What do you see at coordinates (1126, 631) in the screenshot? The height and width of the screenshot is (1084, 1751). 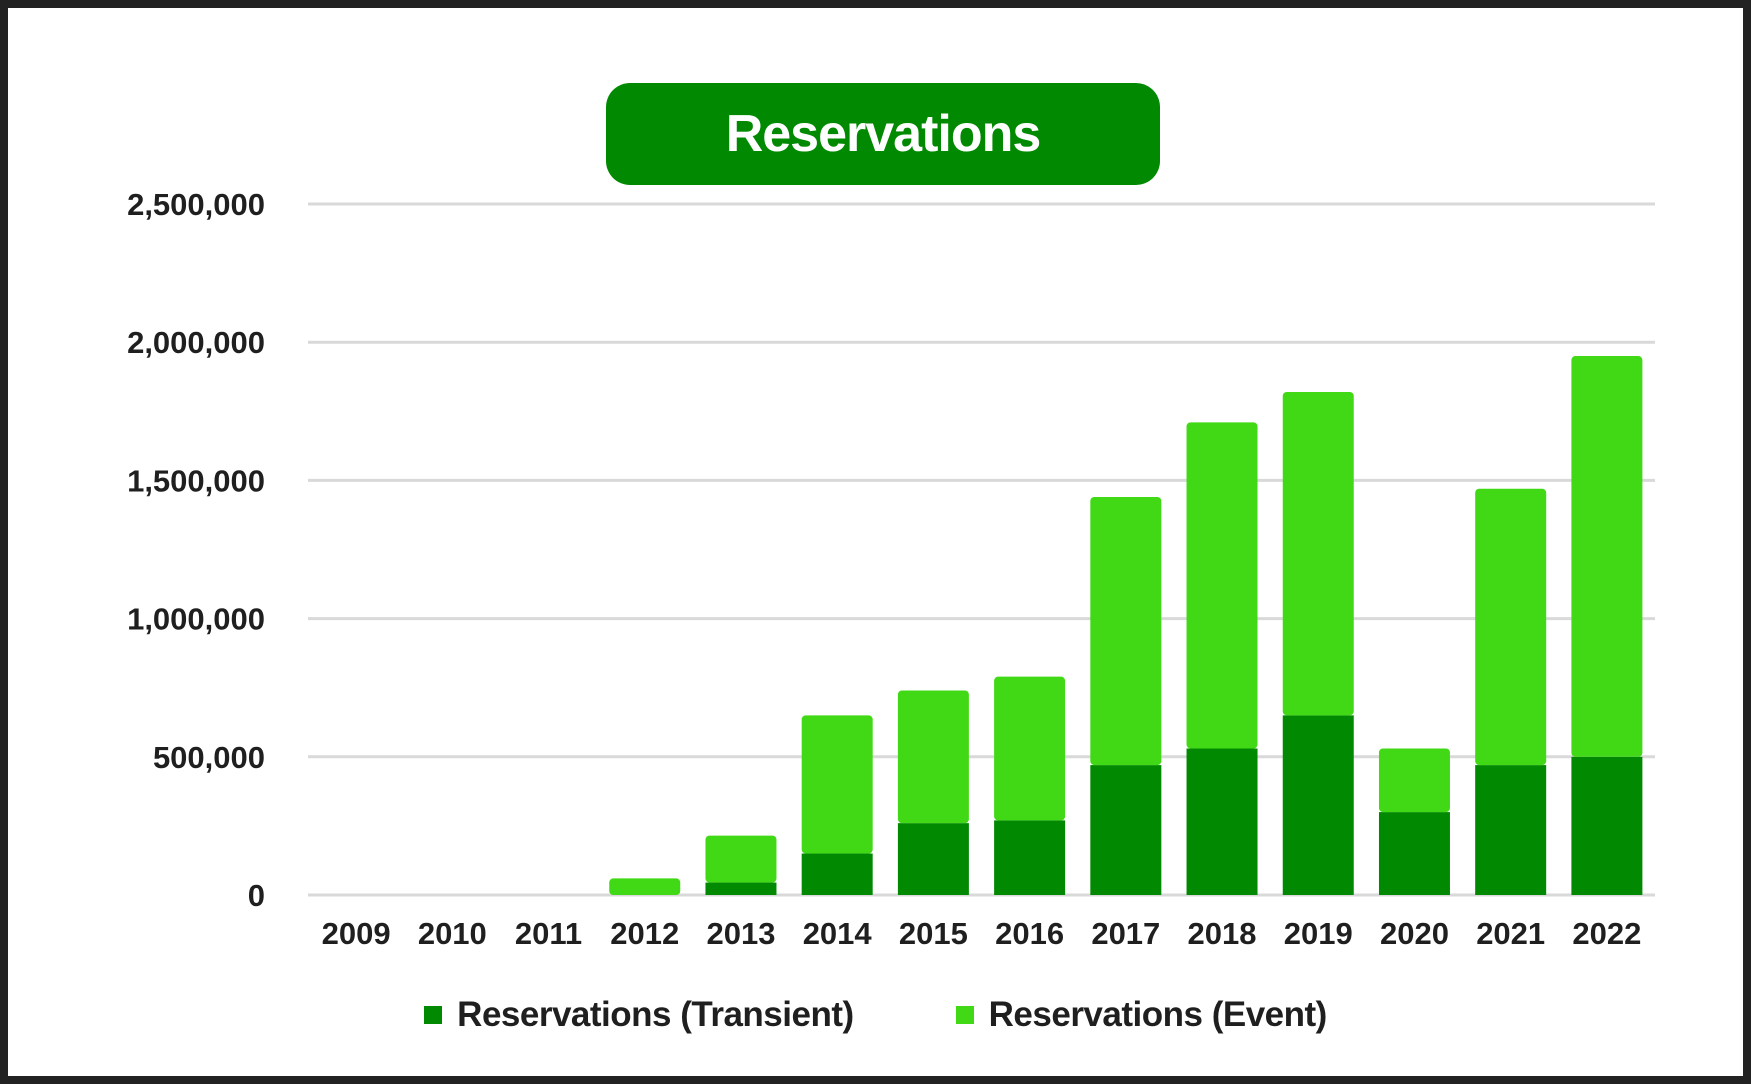 I see `bar-event-2017` at bounding box center [1126, 631].